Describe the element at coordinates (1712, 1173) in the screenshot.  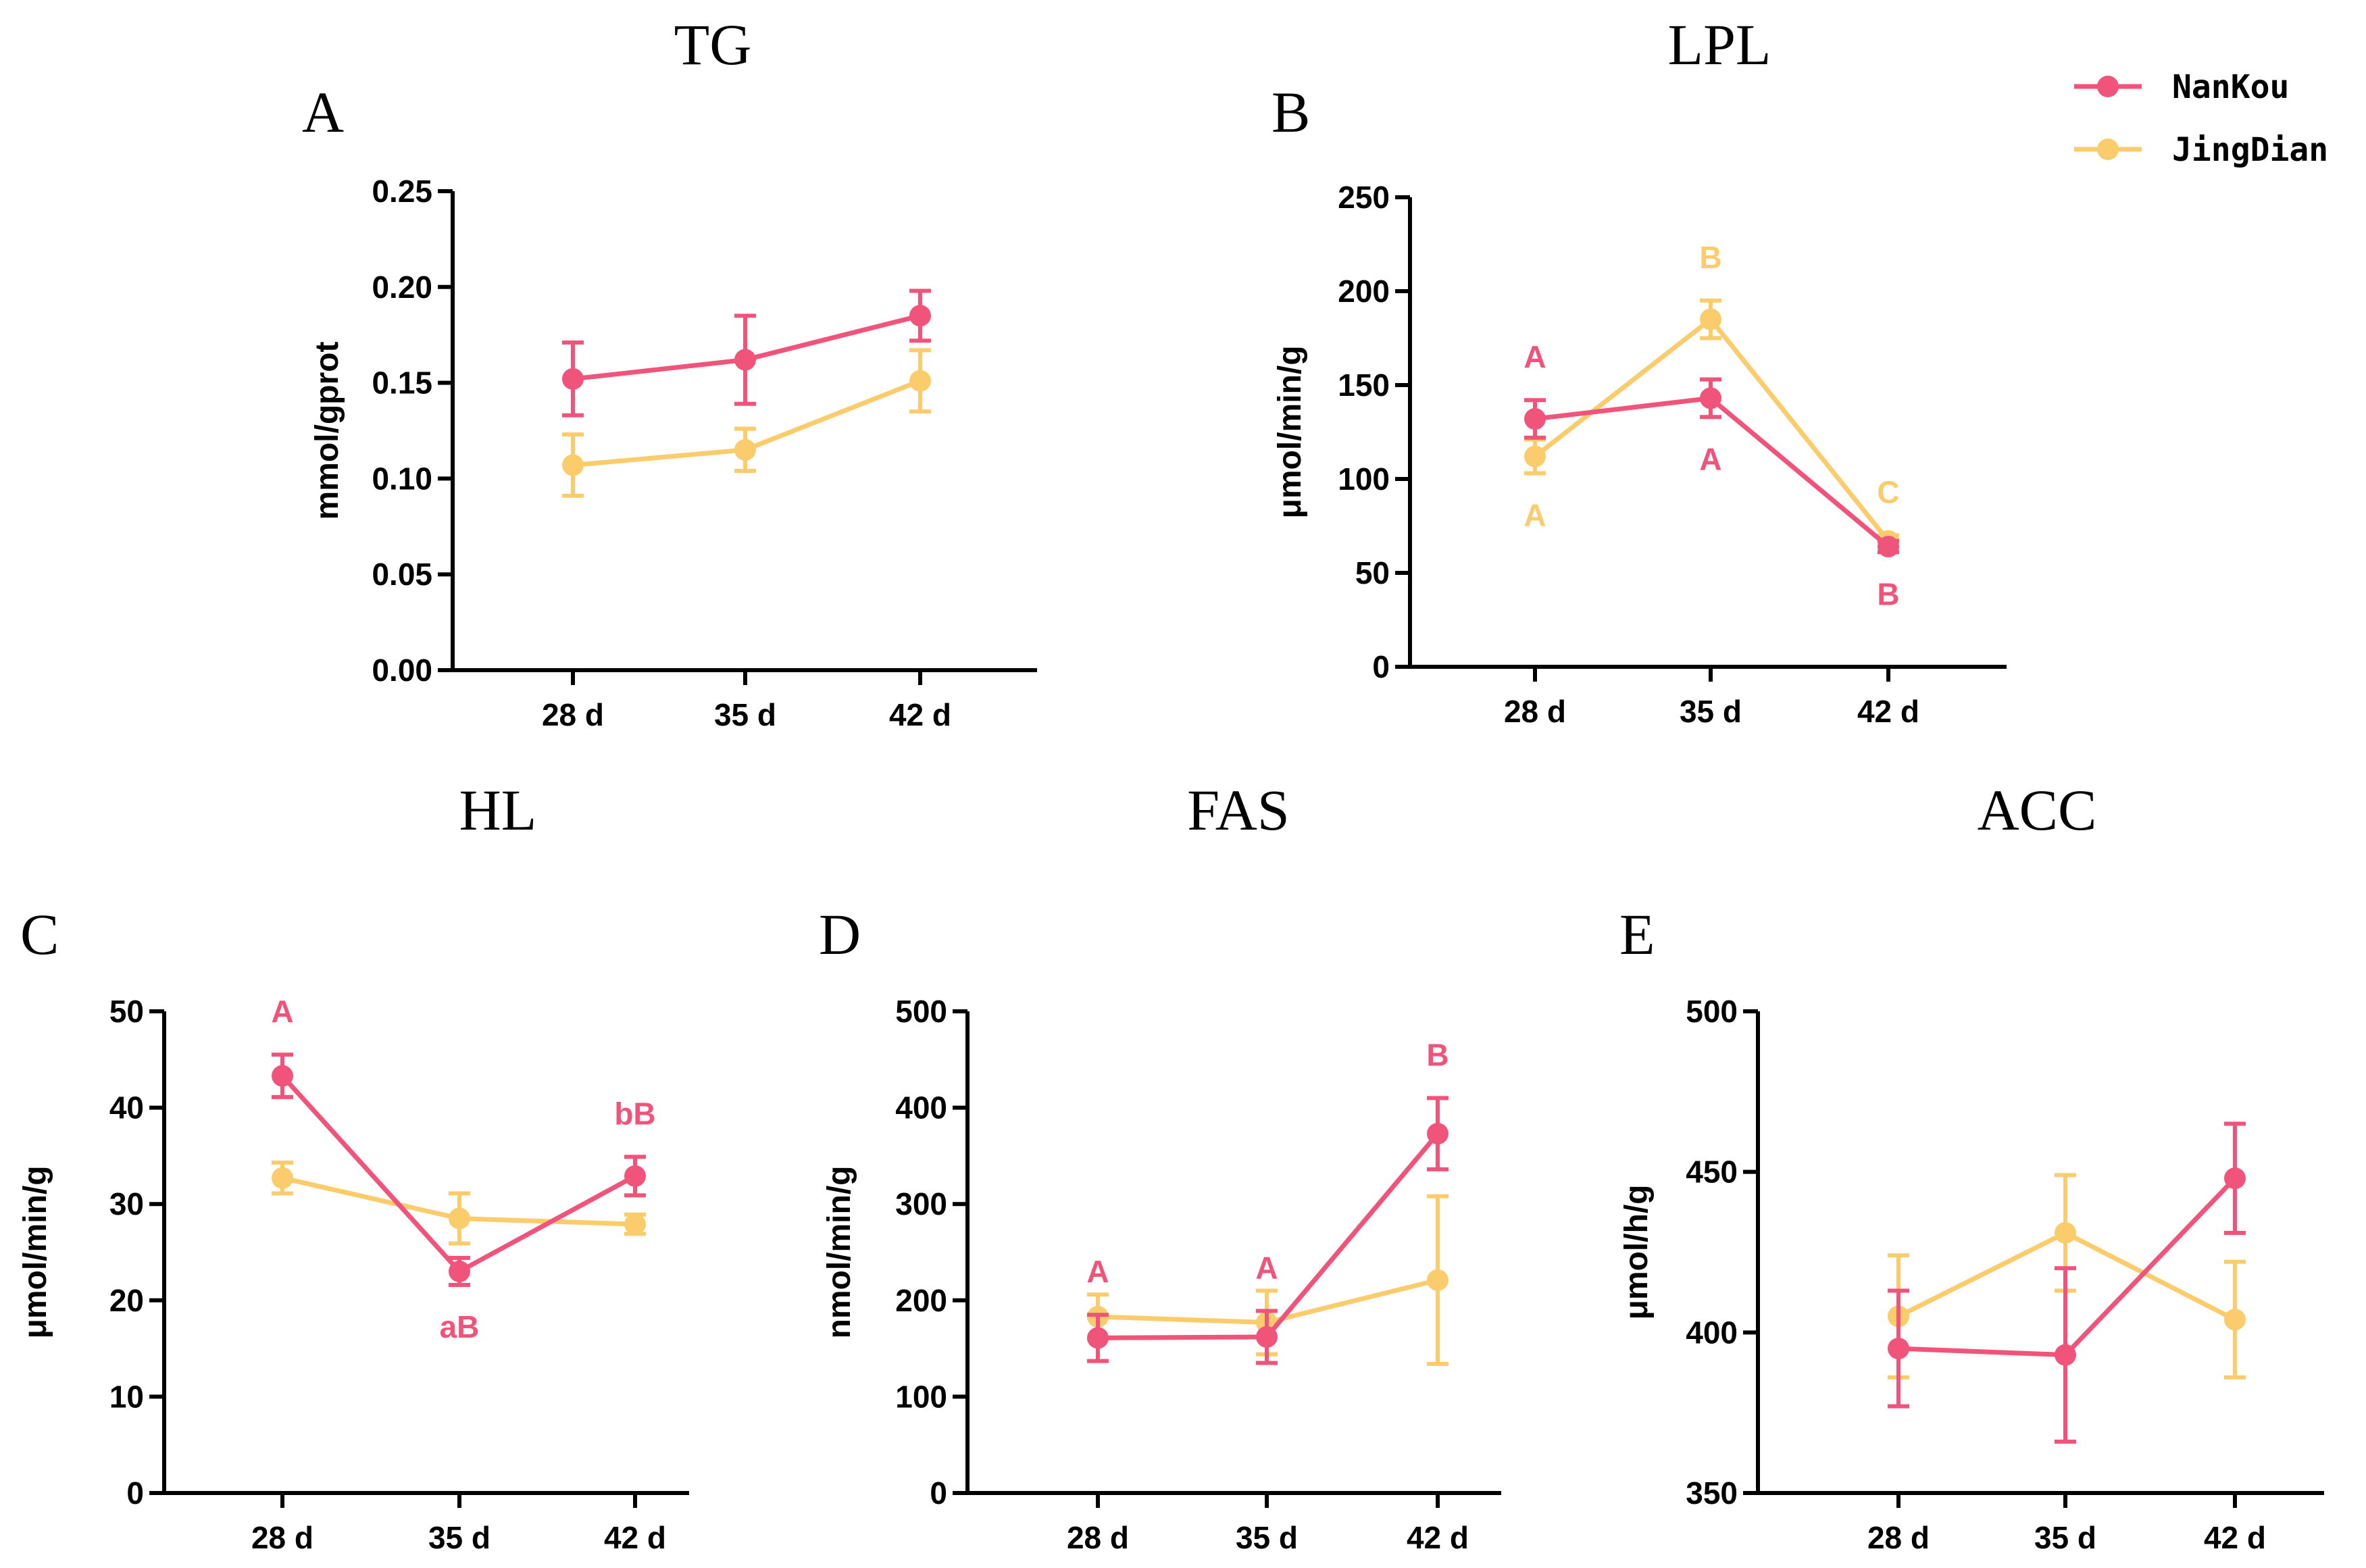
I see `y-tick-label: 450` at that location.